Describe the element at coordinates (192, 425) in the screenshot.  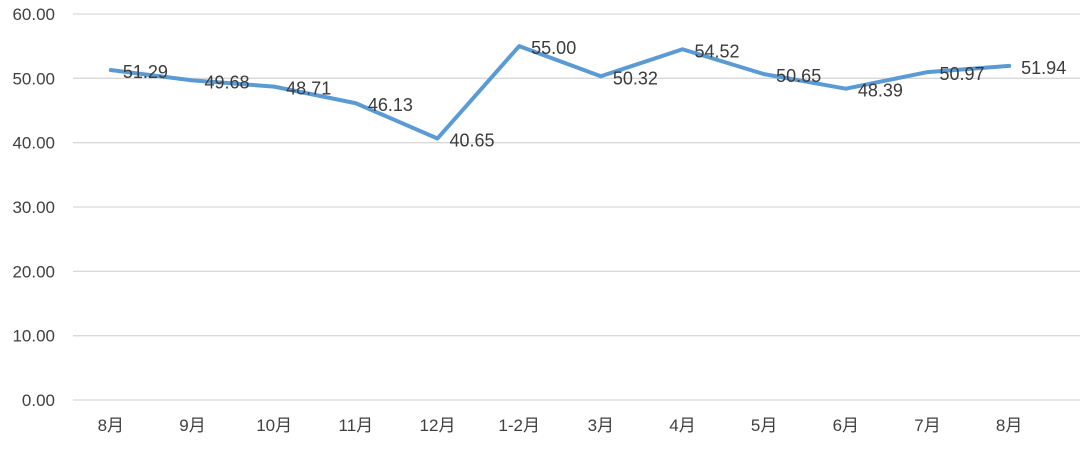
I see `x-axis-tick-label: 9月` at that location.